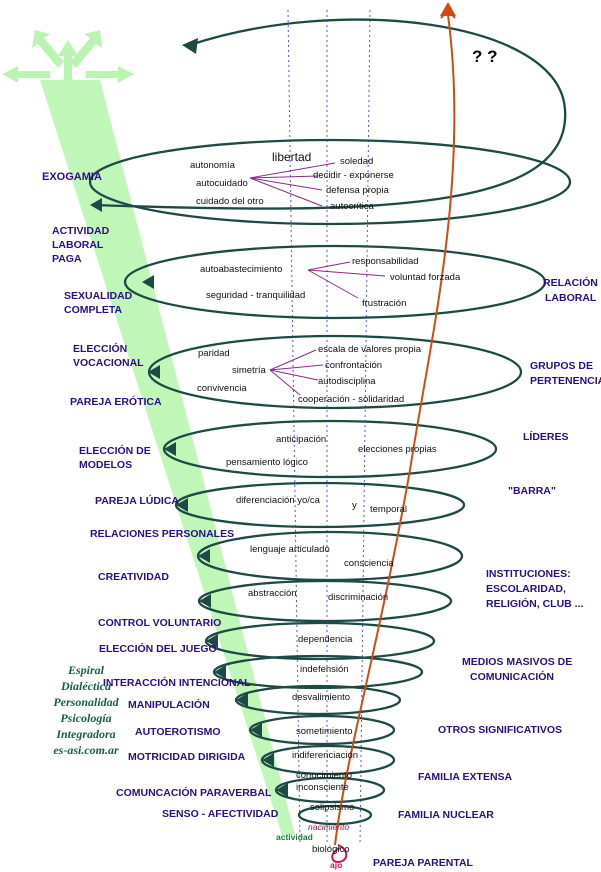  What do you see at coordinates (328, 827) in the screenshot?
I see `inner-label: nacimiento` at bounding box center [328, 827].